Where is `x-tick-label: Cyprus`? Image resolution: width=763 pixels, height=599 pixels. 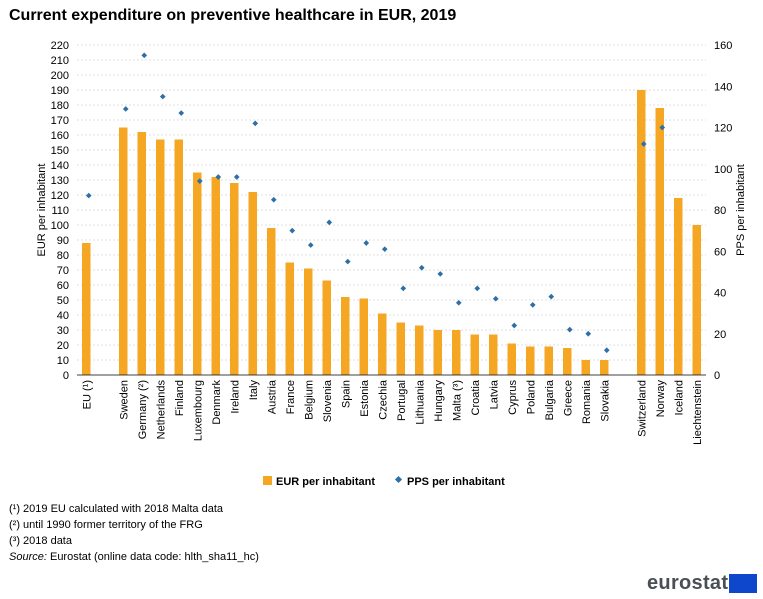 x-tick-label: Cyprus is located at coordinates (513, 397).